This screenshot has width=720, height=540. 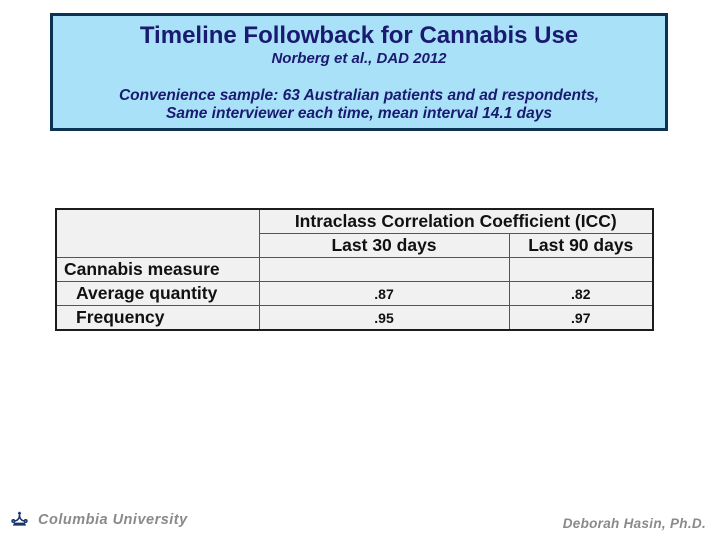 What do you see at coordinates (157, 318) in the screenshot?
I see `row-label-frequency: Frequency` at bounding box center [157, 318].